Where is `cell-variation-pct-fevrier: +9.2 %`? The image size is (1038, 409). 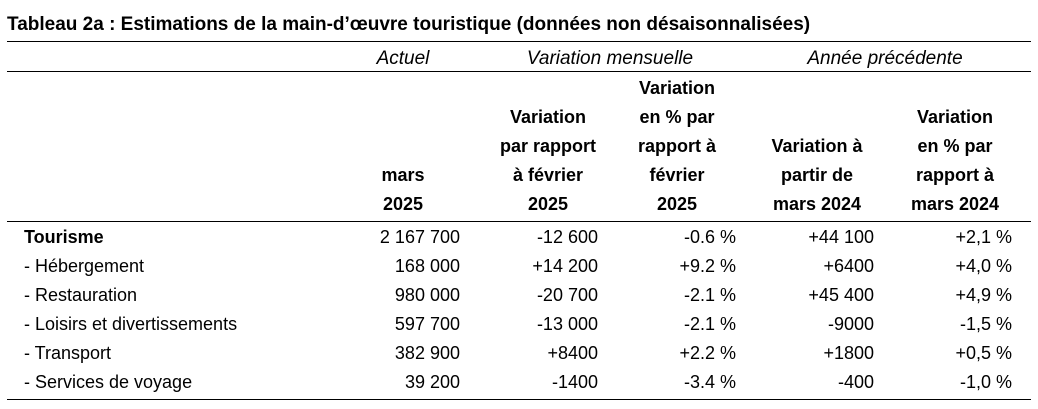 cell-variation-pct-fevrier: +9.2 % is located at coordinates (707, 266).